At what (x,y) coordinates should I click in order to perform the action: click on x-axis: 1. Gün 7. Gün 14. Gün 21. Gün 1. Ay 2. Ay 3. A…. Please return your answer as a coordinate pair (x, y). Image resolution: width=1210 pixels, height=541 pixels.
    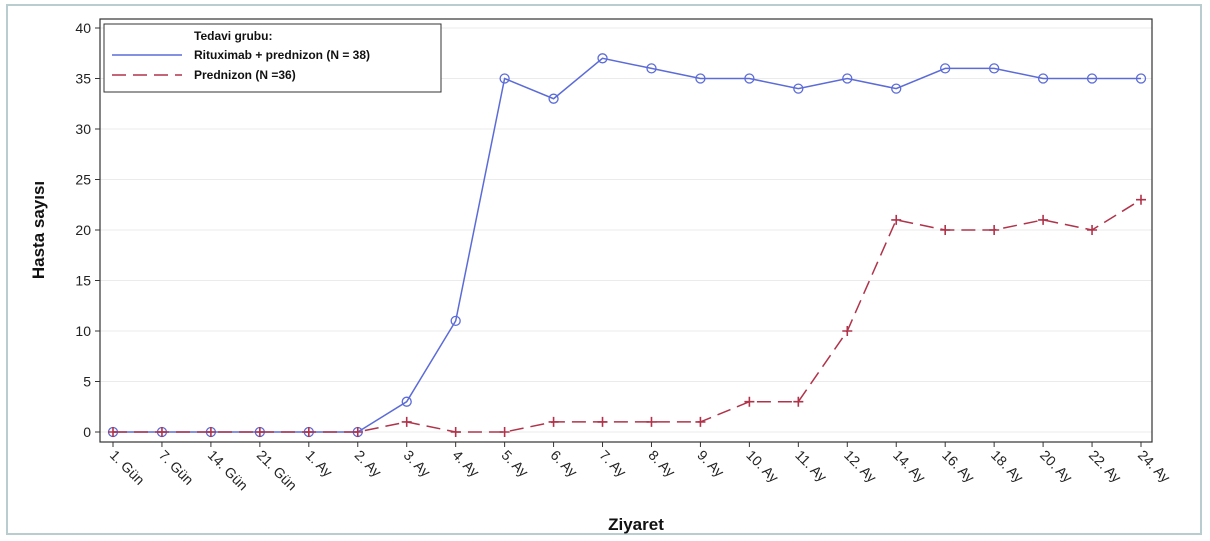
    Looking at the image, I should click on (640, 467).